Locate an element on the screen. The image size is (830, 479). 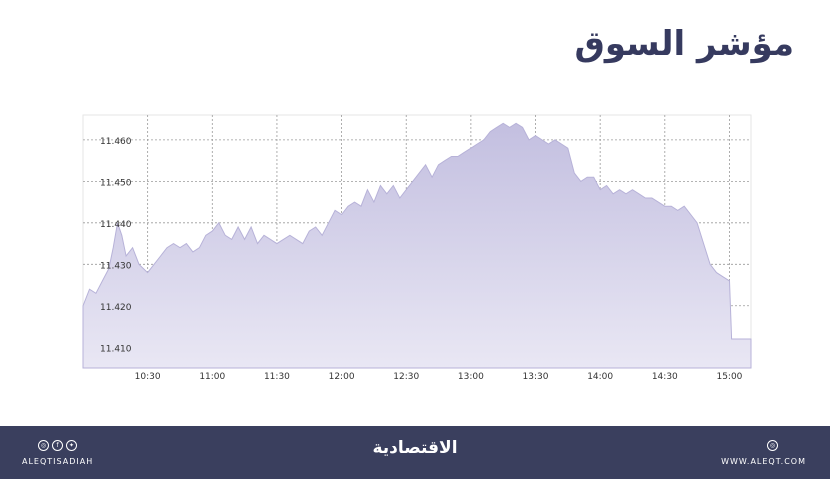
instagram-icon: ◎ is located at coordinates (43, 445).